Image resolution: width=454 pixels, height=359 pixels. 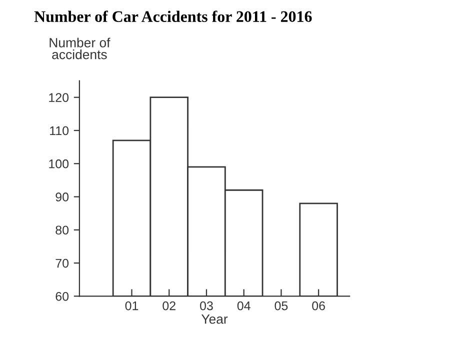 I want to click on y-tick-label: 70, so click(x=62, y=263).